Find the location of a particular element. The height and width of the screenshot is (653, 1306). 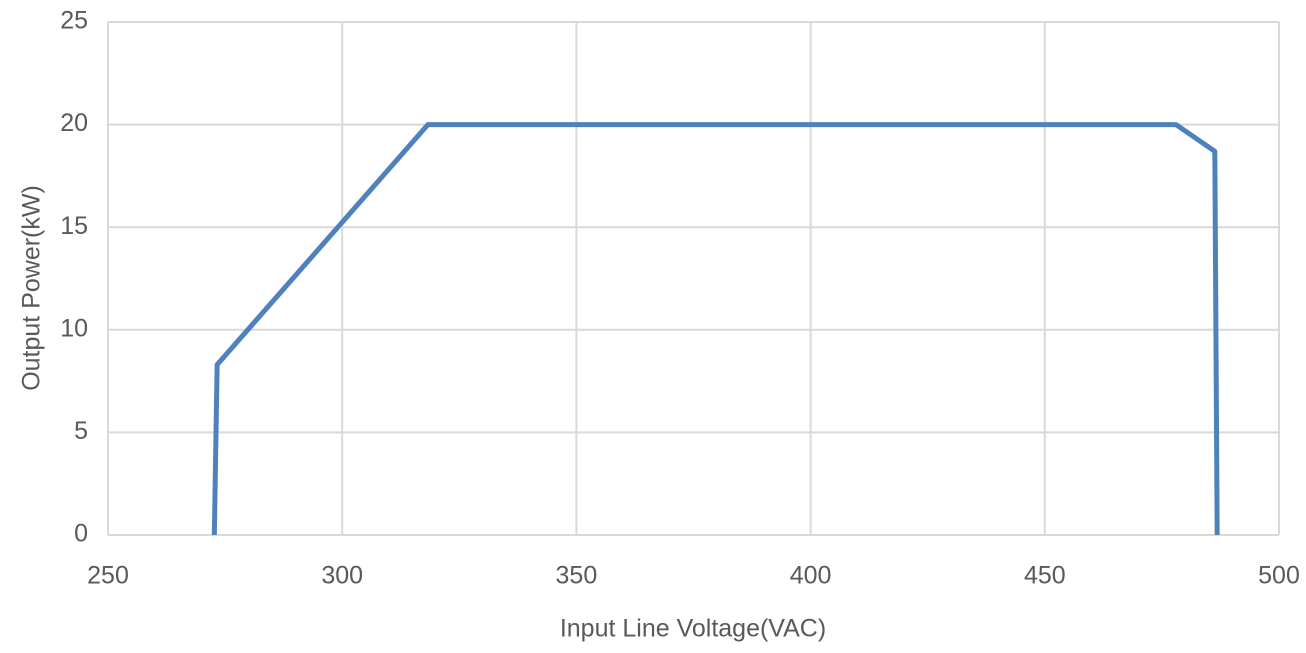

y-tick-label: 20 is located at coordinates (74, 123).